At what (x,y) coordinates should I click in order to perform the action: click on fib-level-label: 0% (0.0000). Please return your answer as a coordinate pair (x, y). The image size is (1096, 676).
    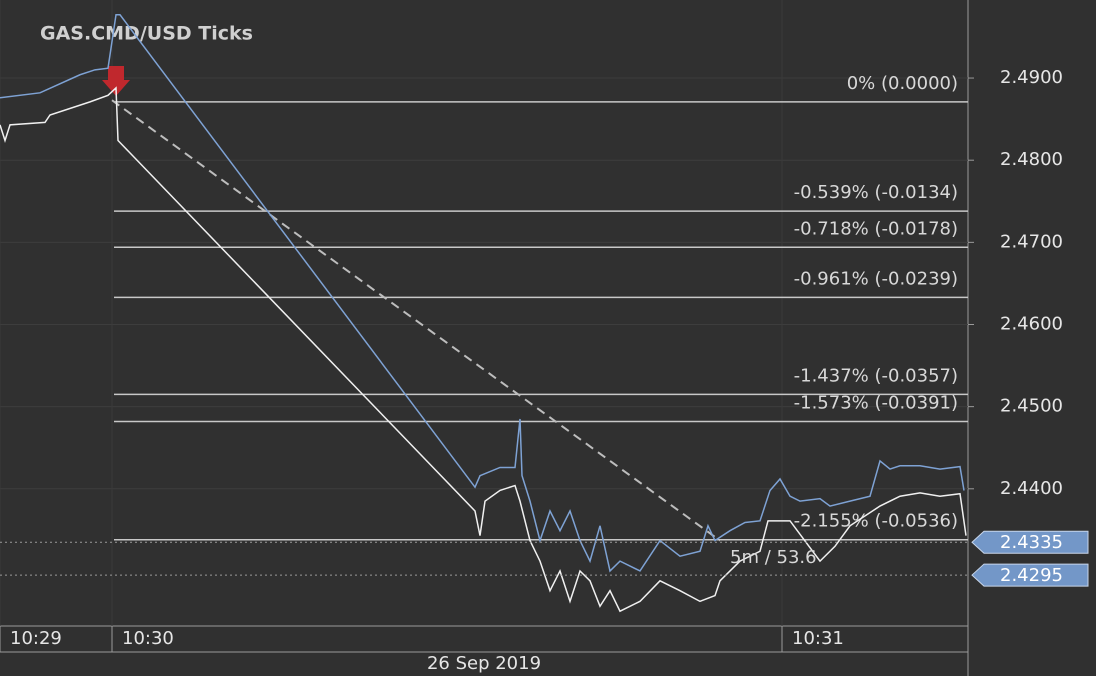
    Looking at the image, I should click on (902, 83).